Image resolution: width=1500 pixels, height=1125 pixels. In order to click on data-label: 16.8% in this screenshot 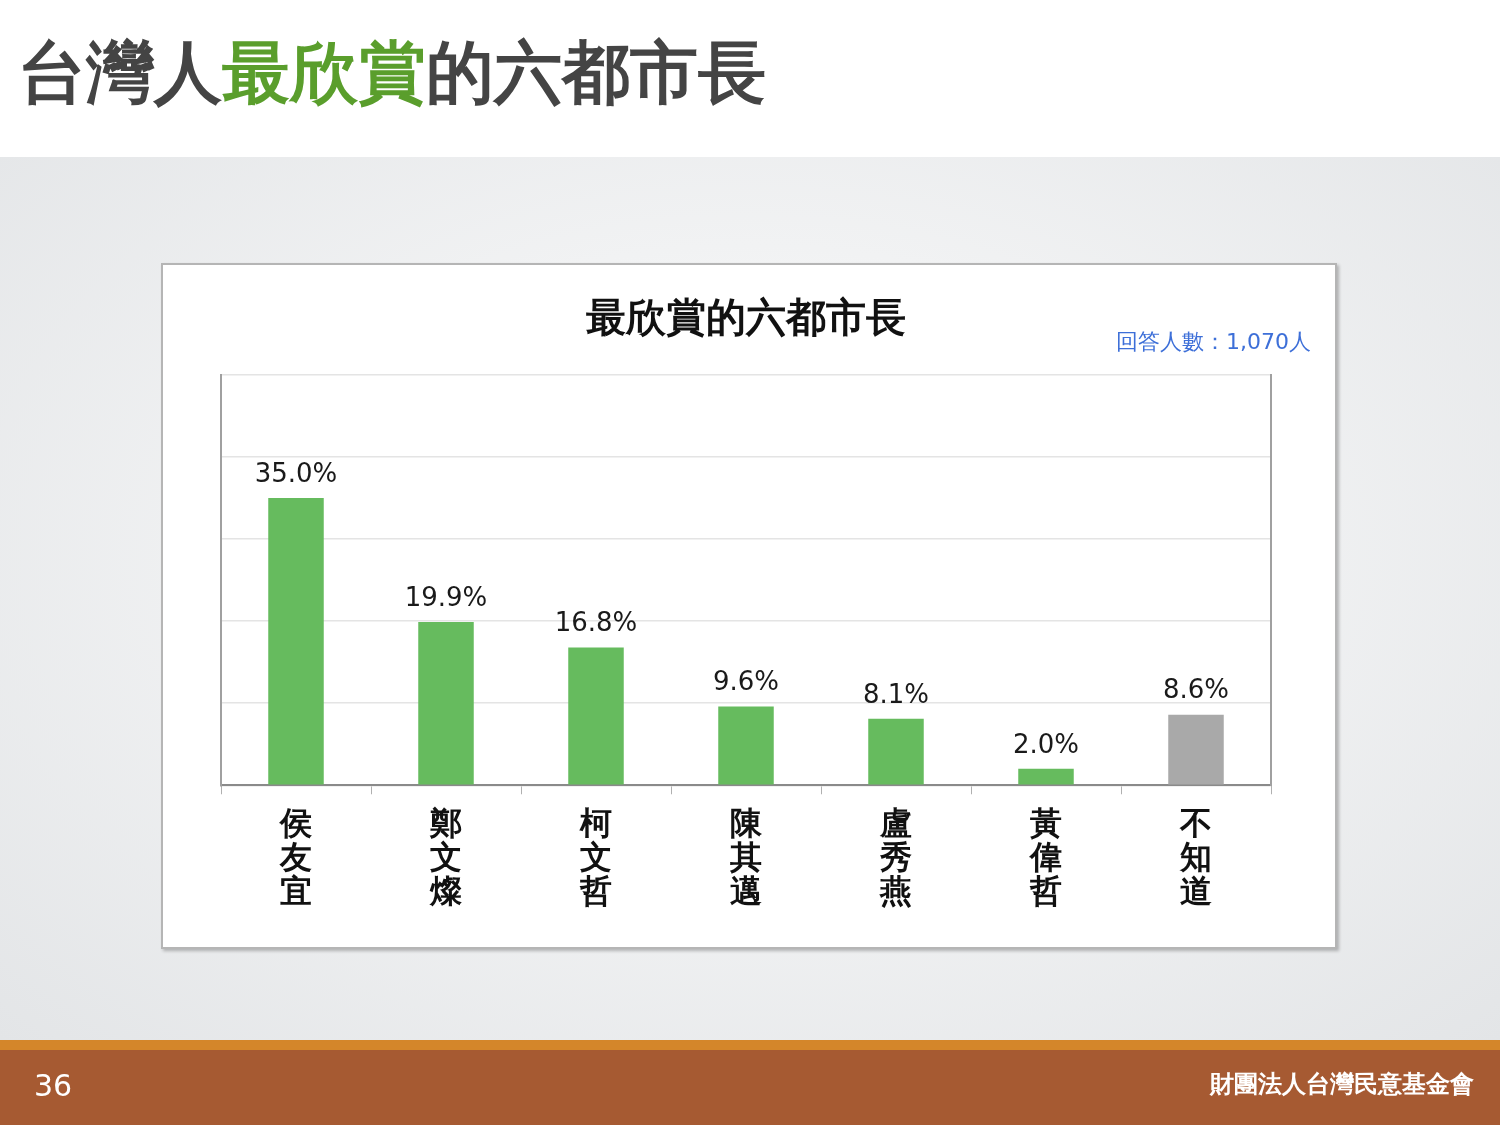, I will do `click(596, 622)`.